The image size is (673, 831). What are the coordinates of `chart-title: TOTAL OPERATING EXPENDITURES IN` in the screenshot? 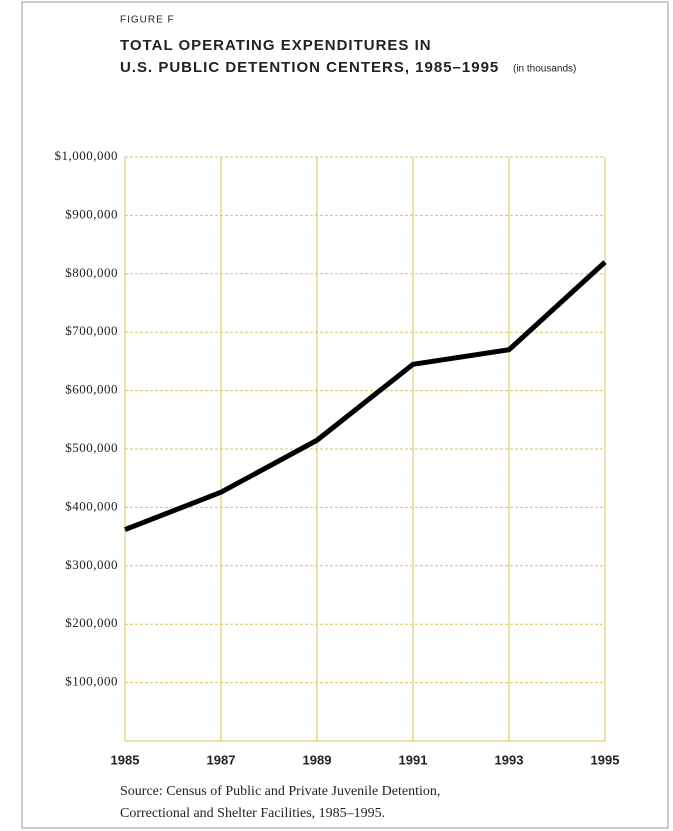 It's located at (276, 45).